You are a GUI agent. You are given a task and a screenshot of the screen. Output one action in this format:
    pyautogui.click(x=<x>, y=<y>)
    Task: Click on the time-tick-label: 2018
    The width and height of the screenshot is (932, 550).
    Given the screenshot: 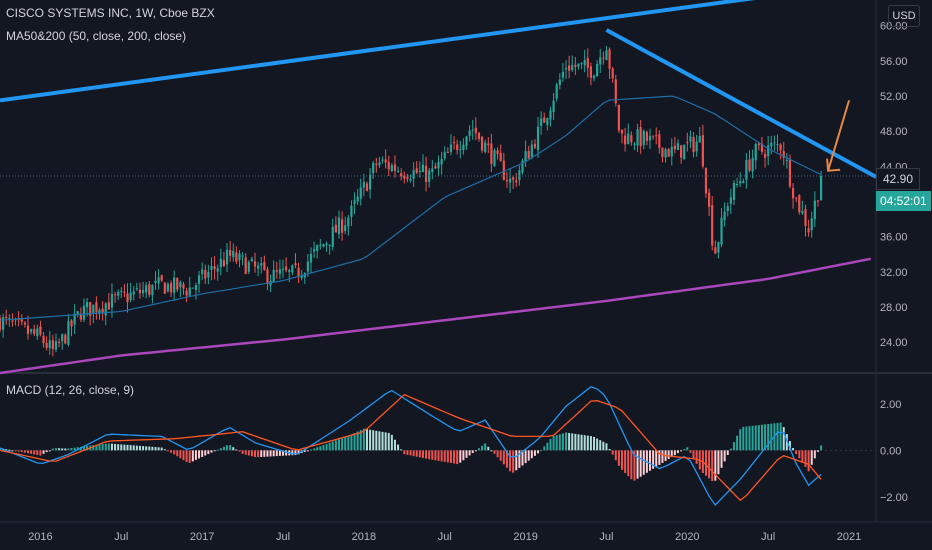 What is the action you would take?
    pyautogui.click(x=364, y=537)
    